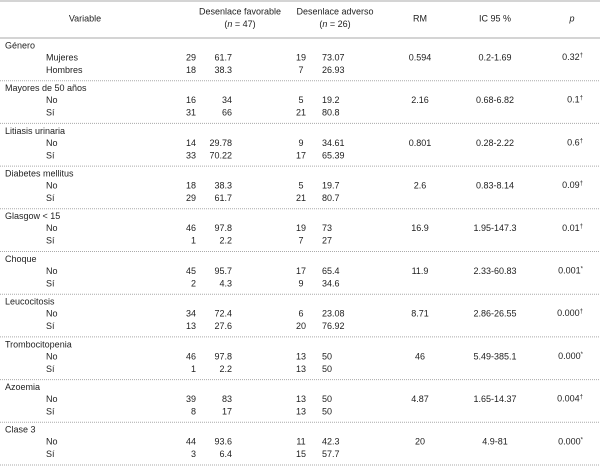 Image resolution: width=600 pixels, height=470 pixels. What do you see at coordinates (301, 454) in the screenshot?
I see `adv-count: 15` at bounding box center [301, 454].